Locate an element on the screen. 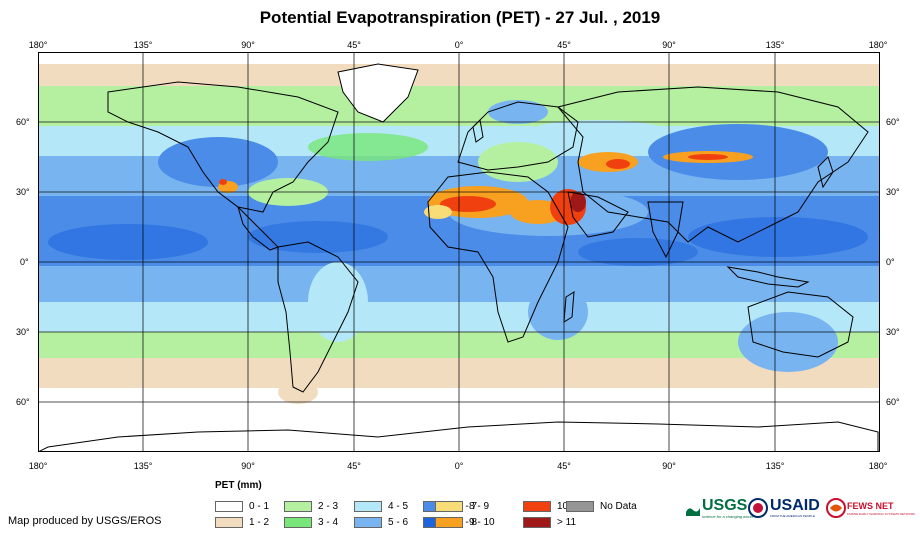 This screenshot has height=539, width=920. pet-hotspots is located at coordinates (485, 188).